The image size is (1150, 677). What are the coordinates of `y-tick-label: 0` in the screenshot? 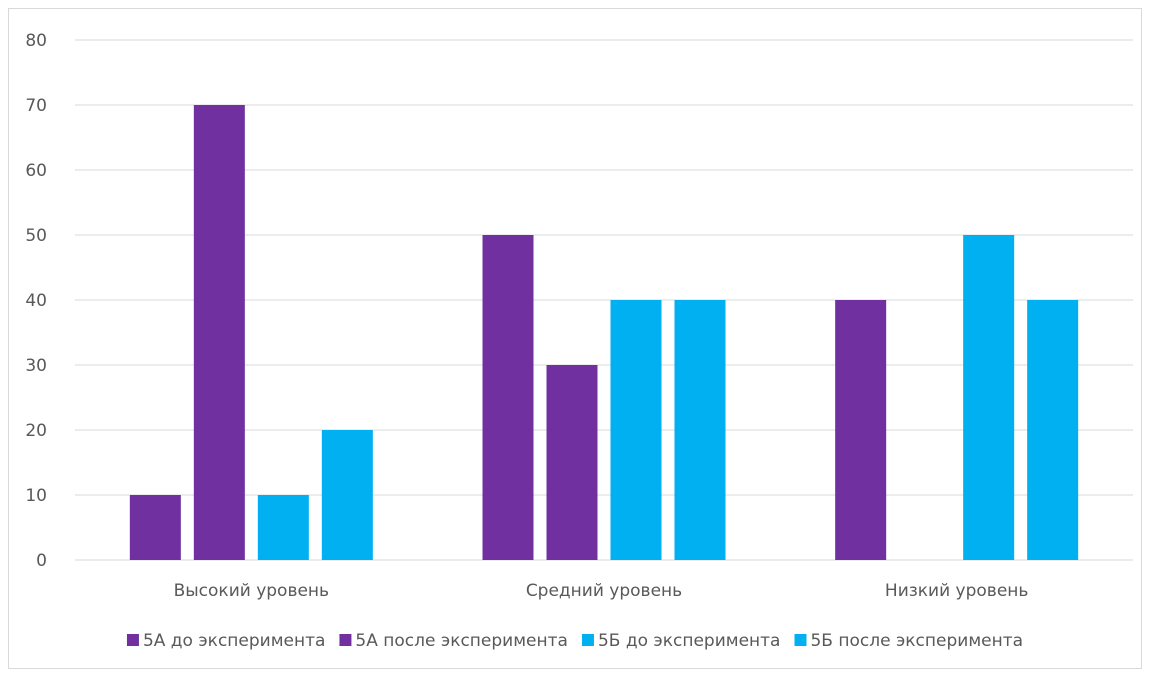 It's located at (41, 561).